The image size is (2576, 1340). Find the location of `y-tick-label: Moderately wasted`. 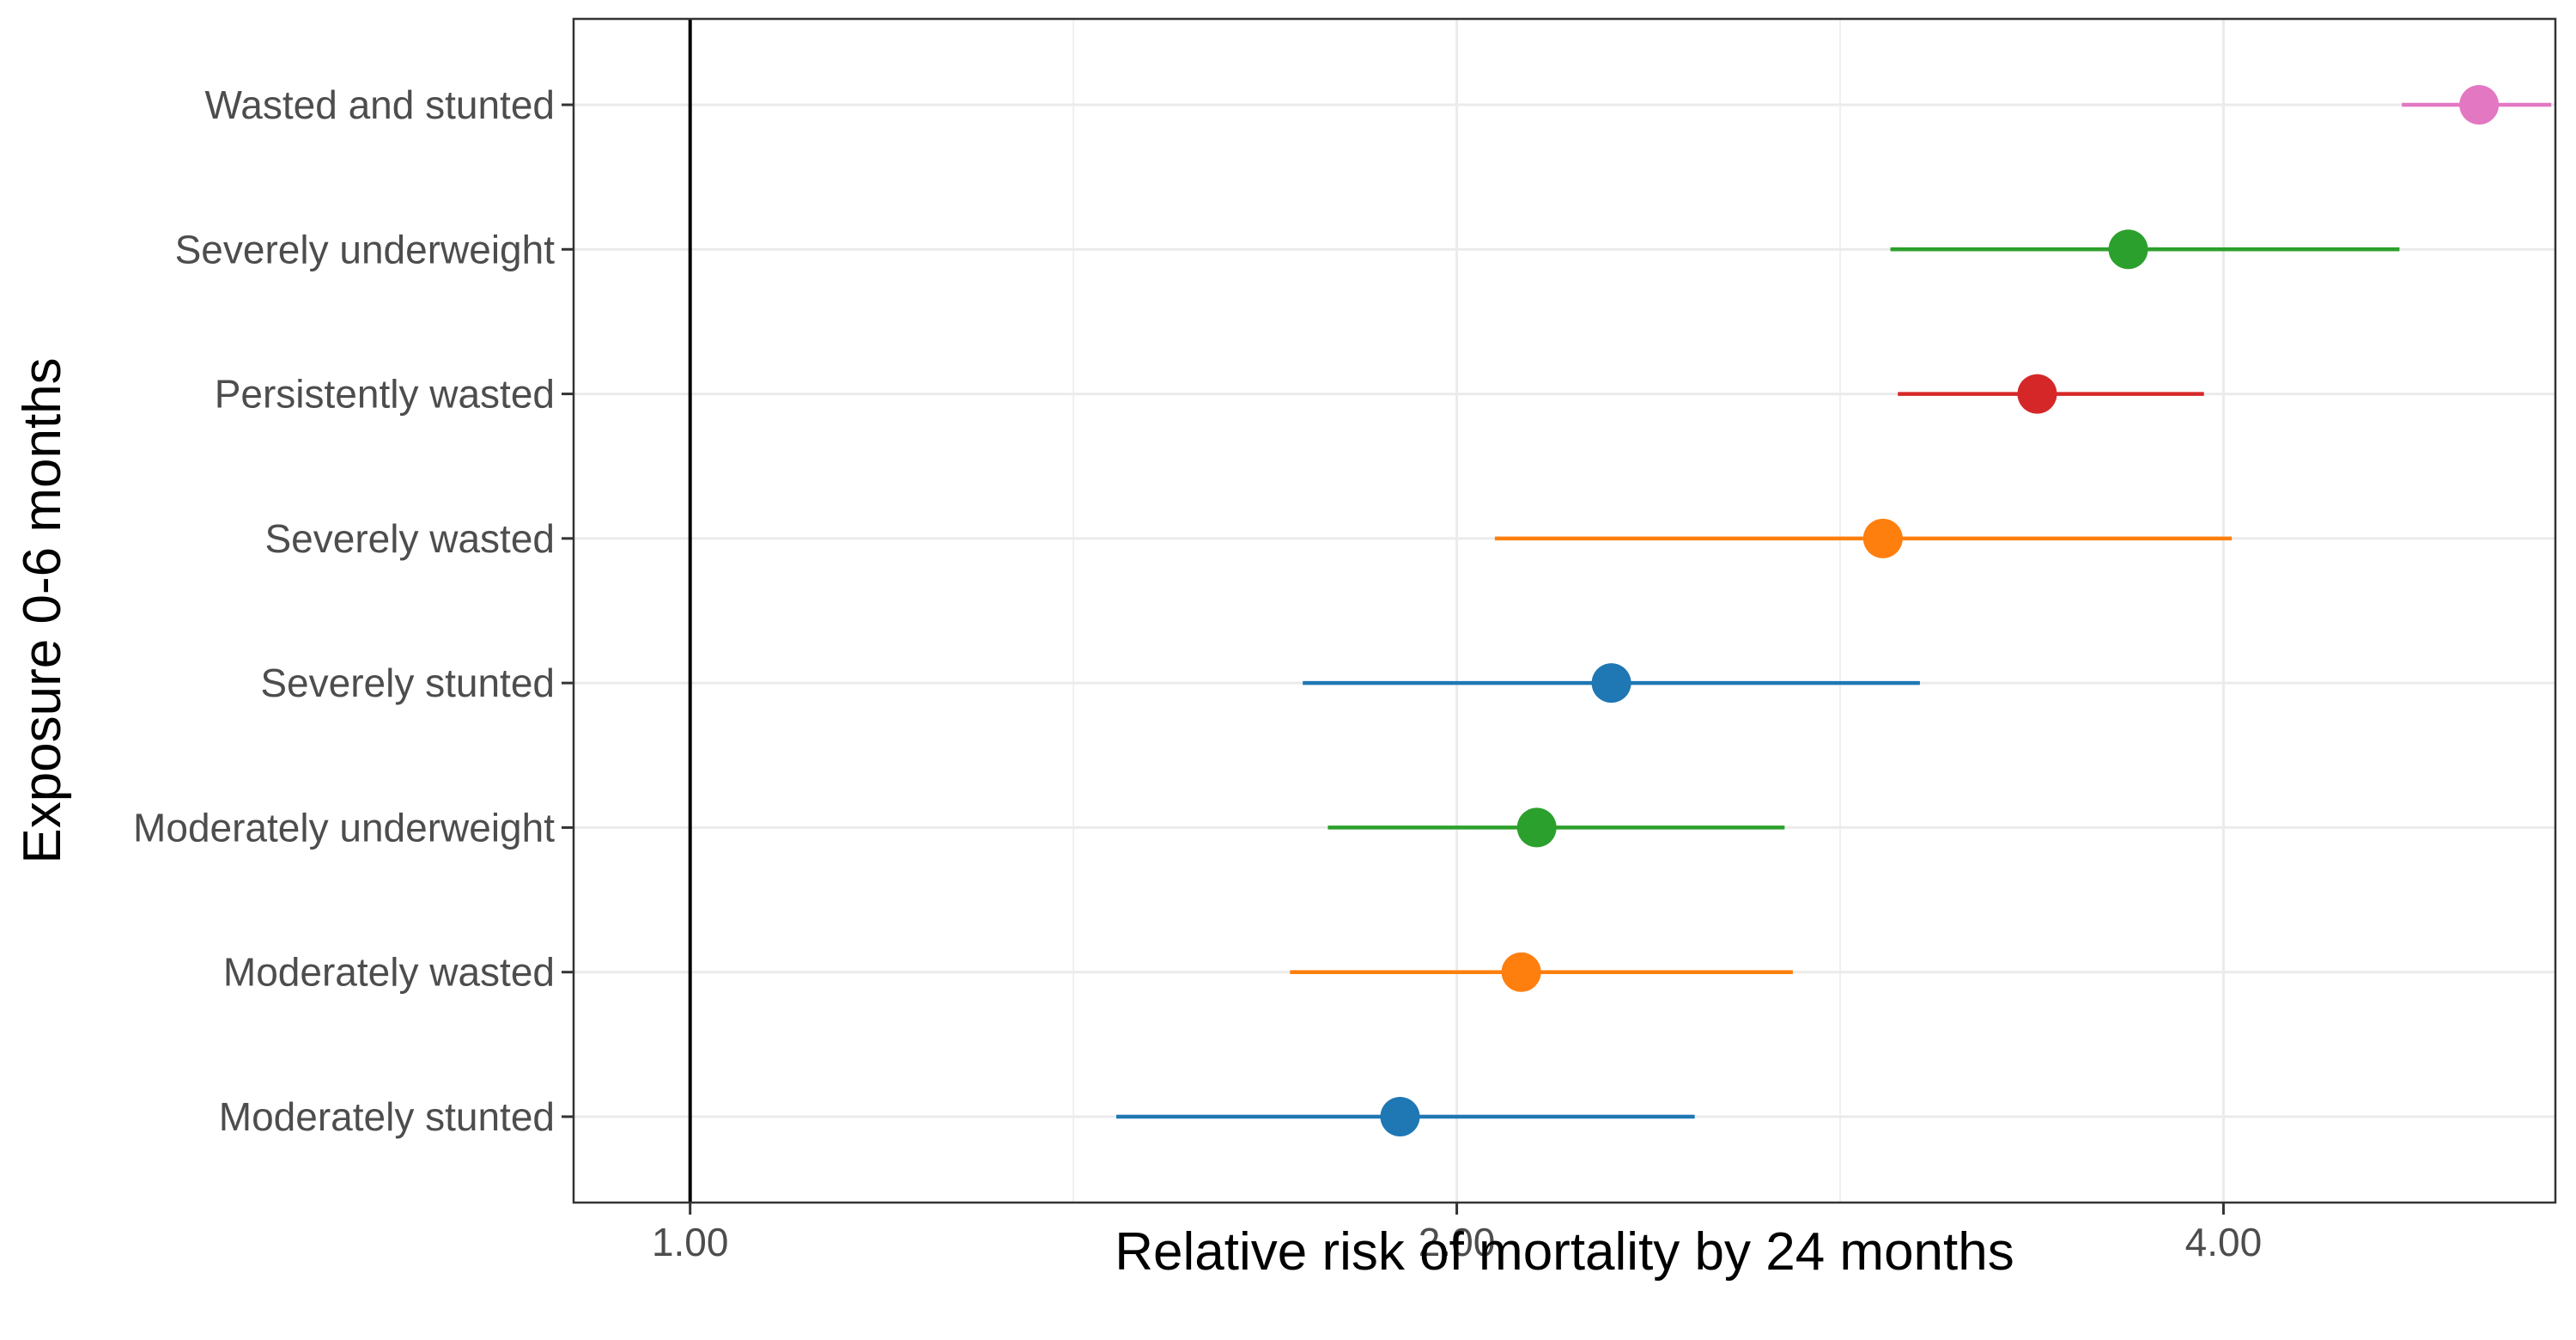

y-tick-label: Moderately wasted is located at coordinates (389, 972).